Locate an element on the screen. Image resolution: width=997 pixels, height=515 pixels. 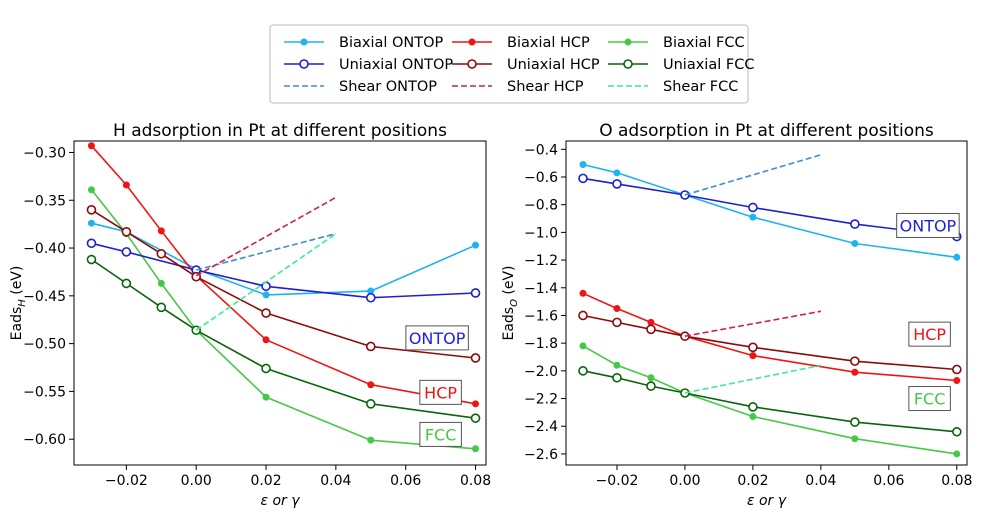
legend-label-shear-ontop: Shear ONTOP is located at coordinates (388, 87).